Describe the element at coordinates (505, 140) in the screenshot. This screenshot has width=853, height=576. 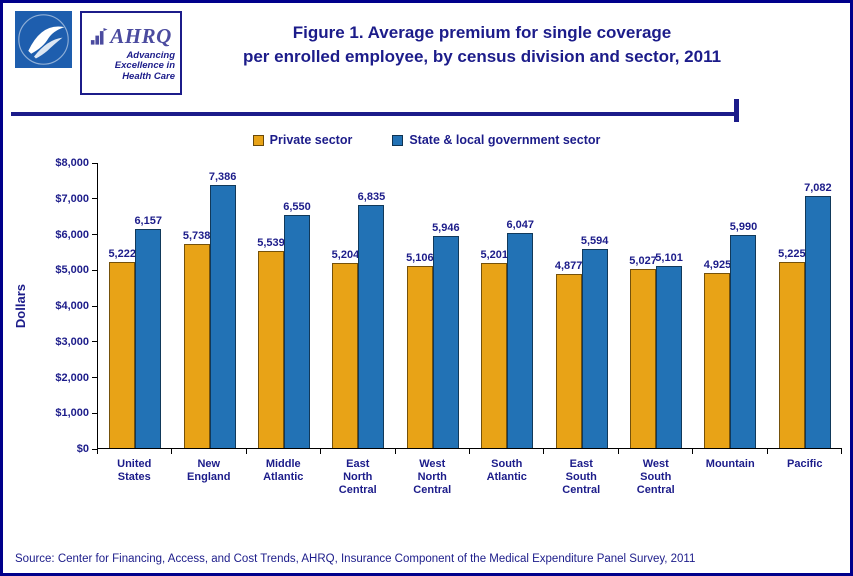
I see `legend-label-government: State & local government sector` at that location.